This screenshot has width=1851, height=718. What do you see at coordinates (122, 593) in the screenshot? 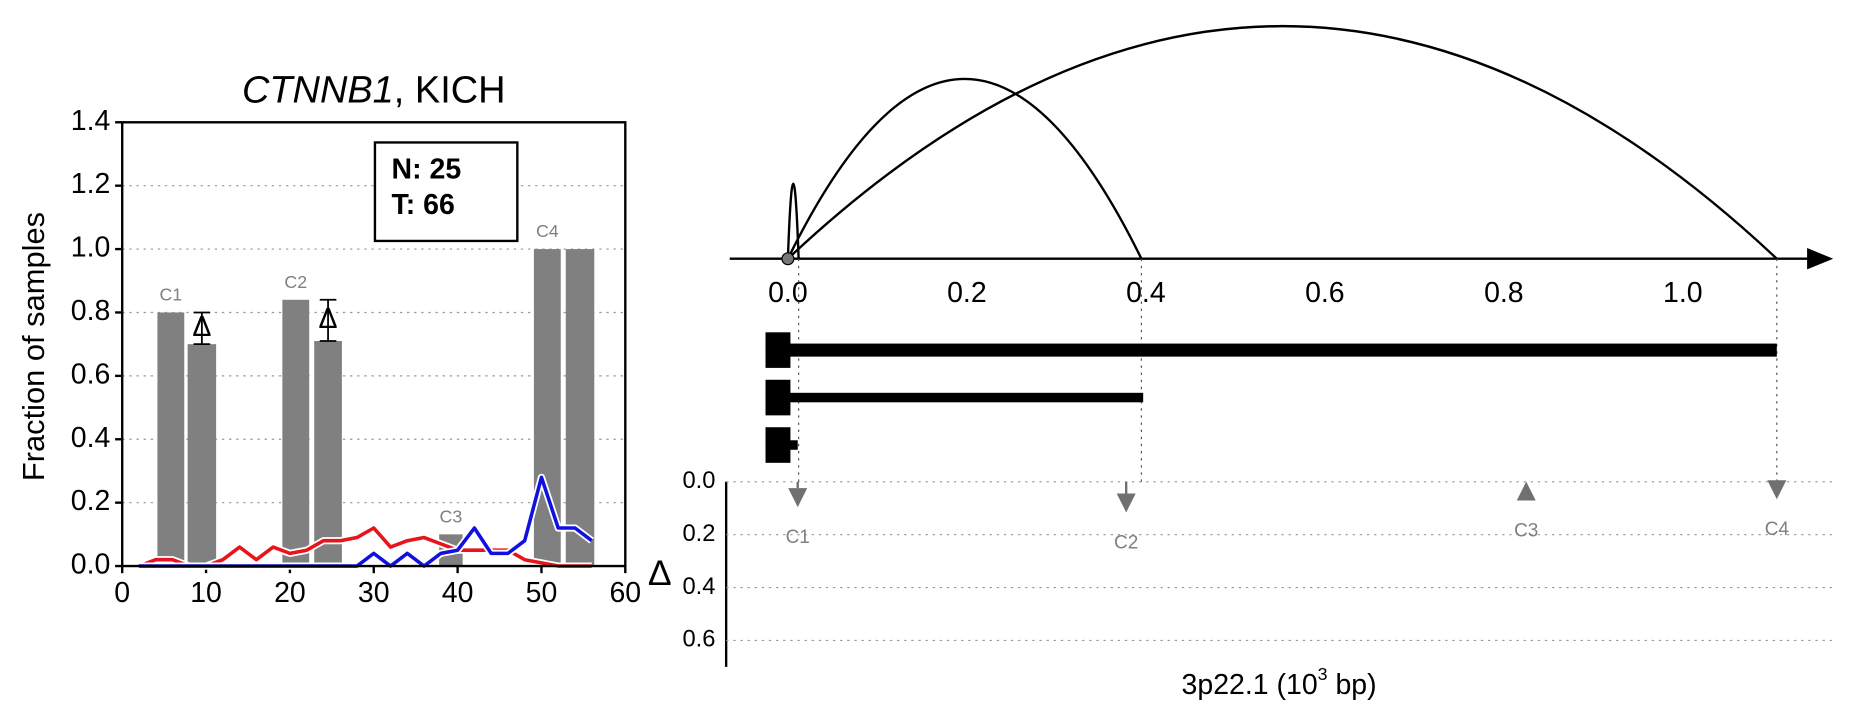
I see `x-tick-label: 0` at bounding box center [122, 593].